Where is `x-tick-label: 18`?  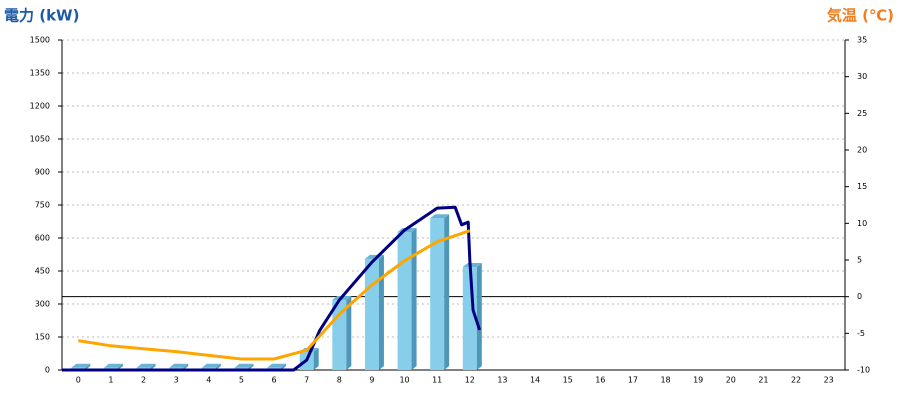 x-tick-label: 18 is located at coordinates (665, 380).